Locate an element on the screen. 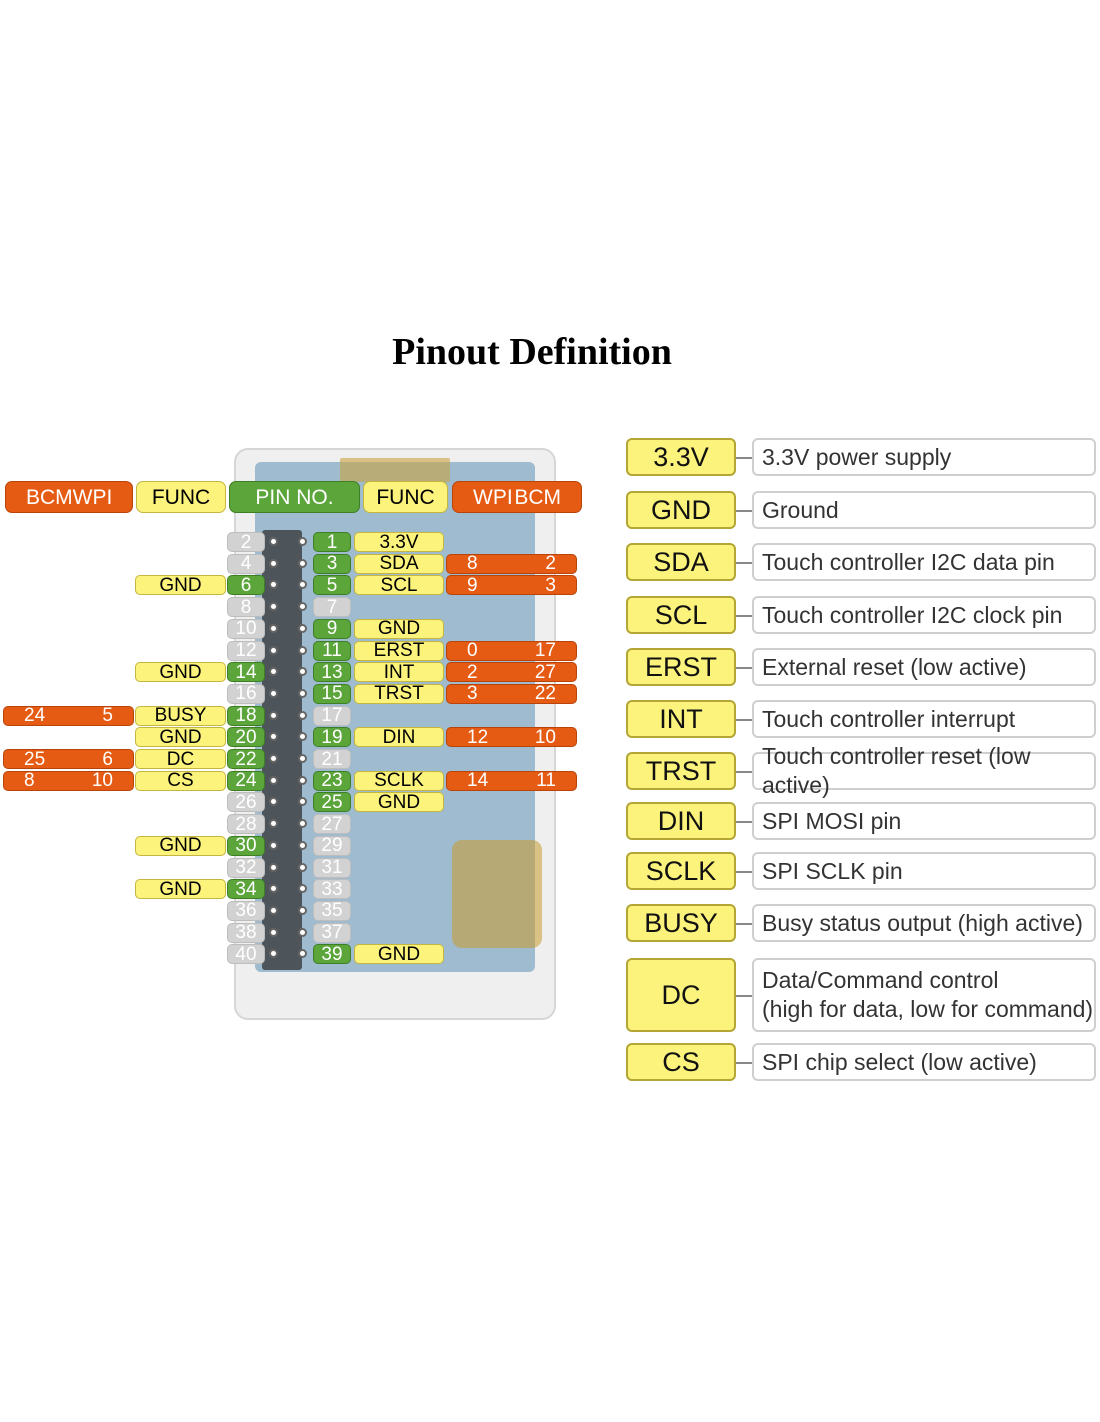 This screenshot has height=1422, width=1100. pin-number-even: 26 is located at coordinates (246, 802).